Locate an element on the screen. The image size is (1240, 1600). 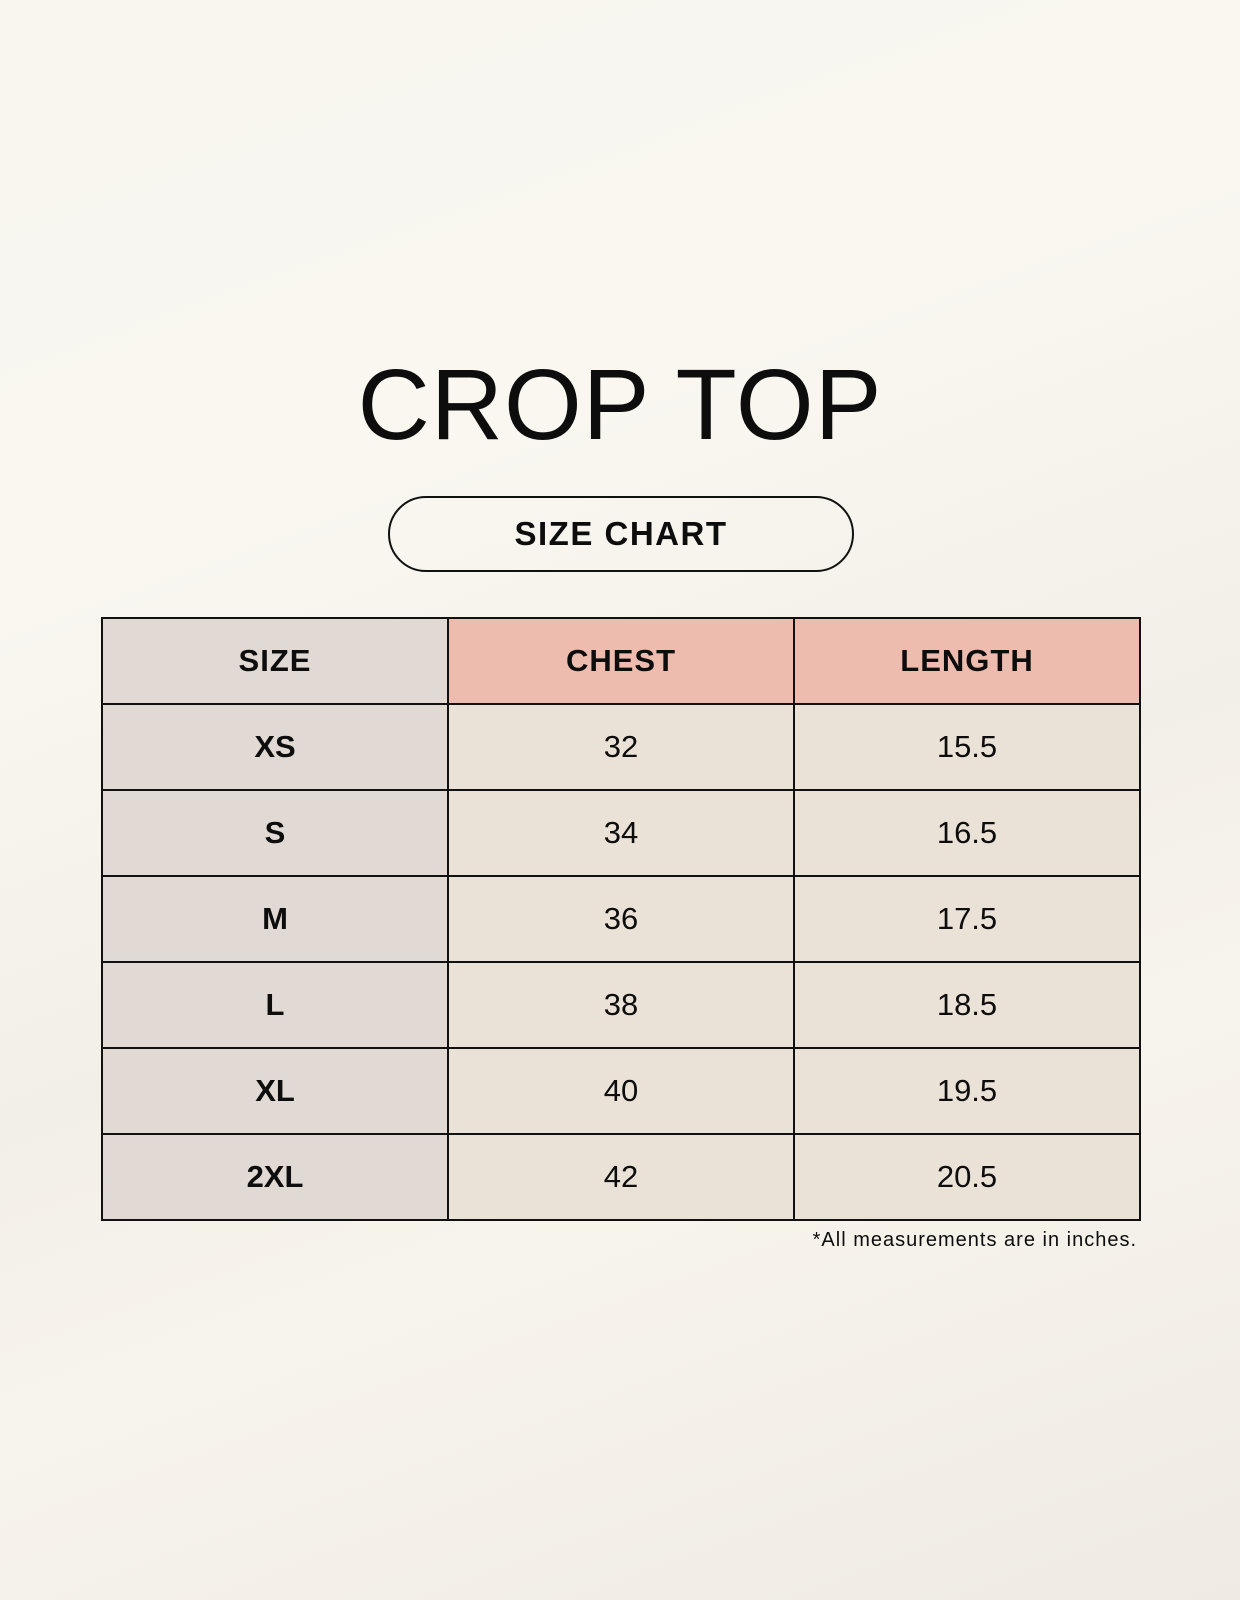
header-chest: CHEST is located at coordinates (621, 661).